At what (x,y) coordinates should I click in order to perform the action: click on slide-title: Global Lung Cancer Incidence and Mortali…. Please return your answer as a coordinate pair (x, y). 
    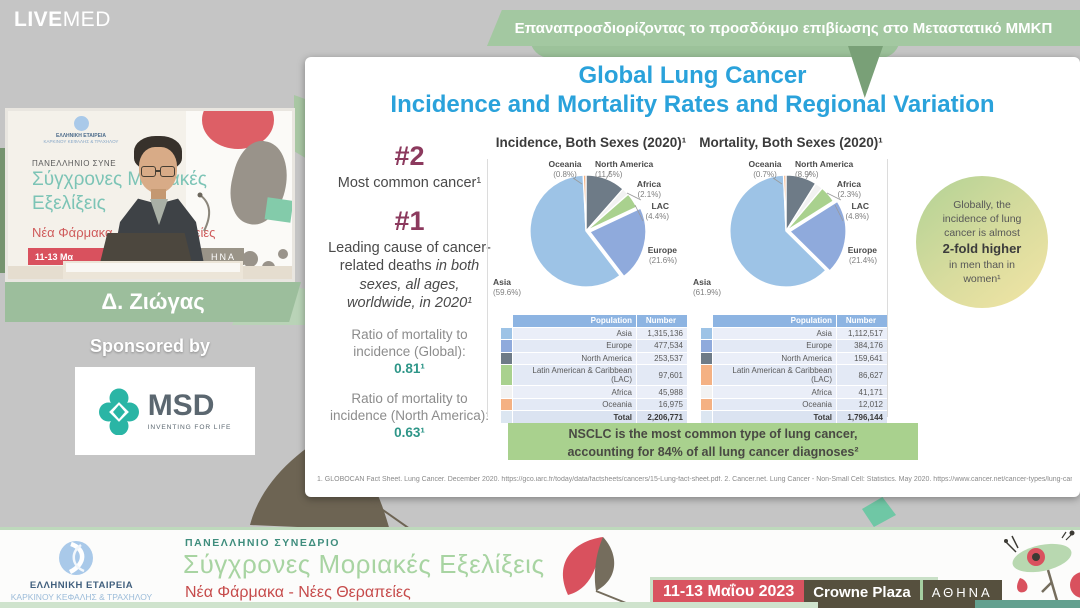
    Looking at the image, I should click on (692, 91).